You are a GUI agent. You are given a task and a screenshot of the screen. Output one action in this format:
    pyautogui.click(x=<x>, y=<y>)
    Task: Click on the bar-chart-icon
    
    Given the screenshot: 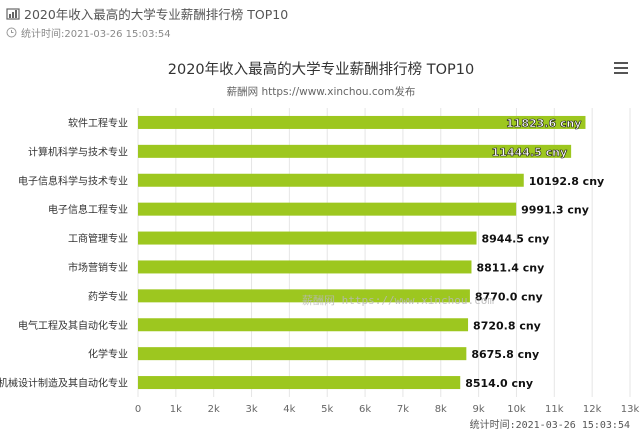 What is the action you would take?
    pyautogui.click(x=13, y=14)
    